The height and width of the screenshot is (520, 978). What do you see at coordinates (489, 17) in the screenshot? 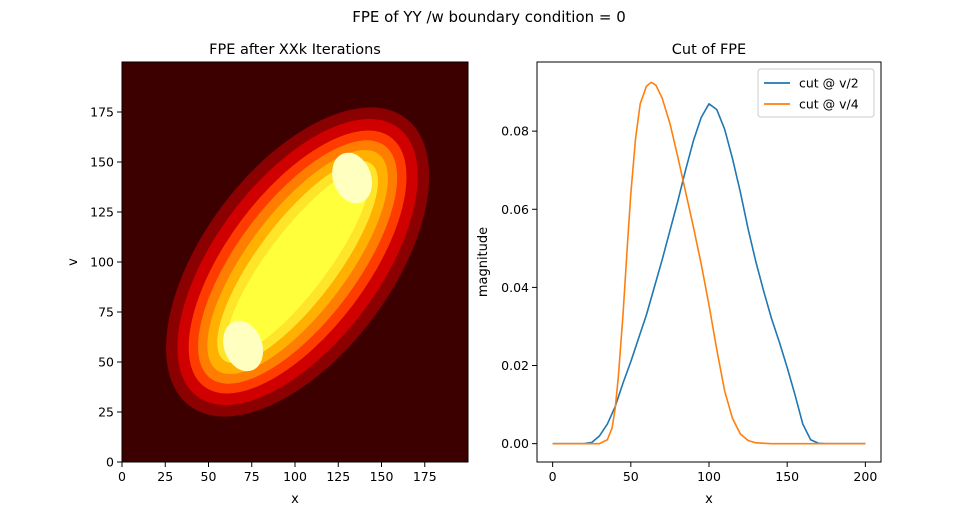
I see `figure-suptitle: FPE of YY /w boundary condition = 0` at bounding box center [489, 17].